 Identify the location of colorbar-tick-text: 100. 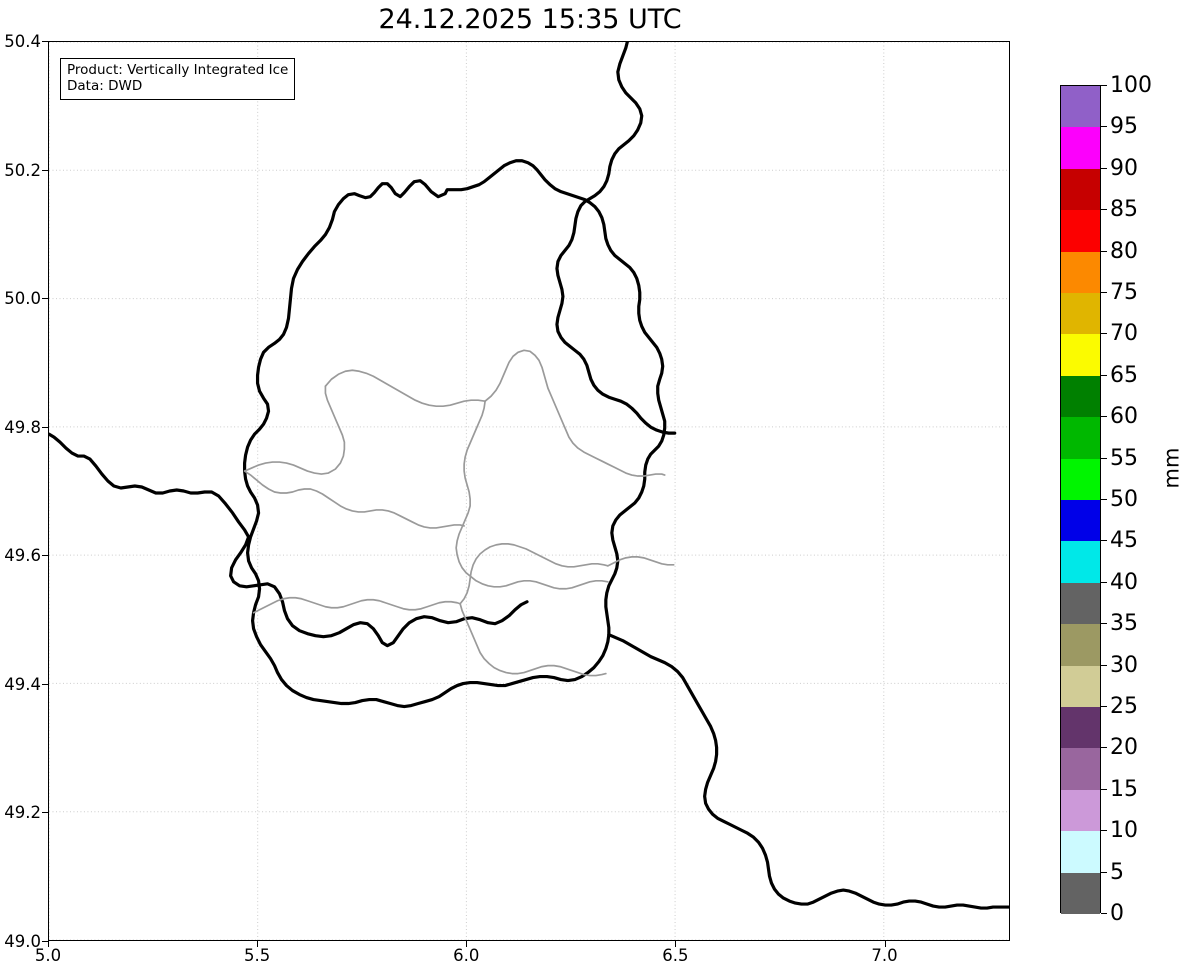
(1131, 85).